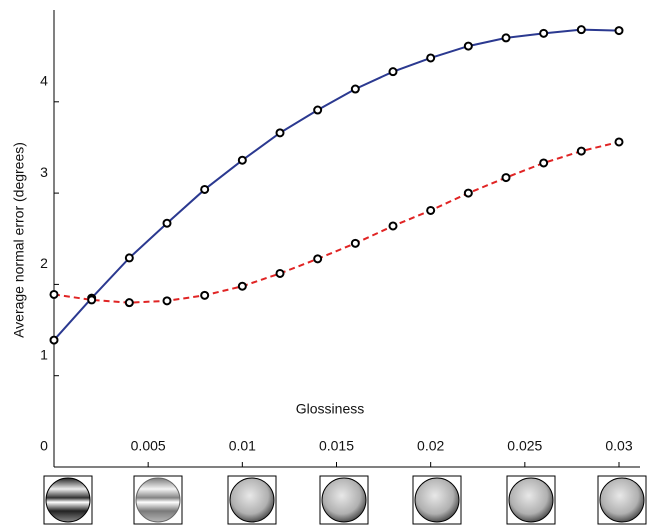 The height and width of the screenshot is (532, 654). Describe the element at coordinates (430, 446) in the screenshot. I see `x-tick-label: 0.02` at that location.